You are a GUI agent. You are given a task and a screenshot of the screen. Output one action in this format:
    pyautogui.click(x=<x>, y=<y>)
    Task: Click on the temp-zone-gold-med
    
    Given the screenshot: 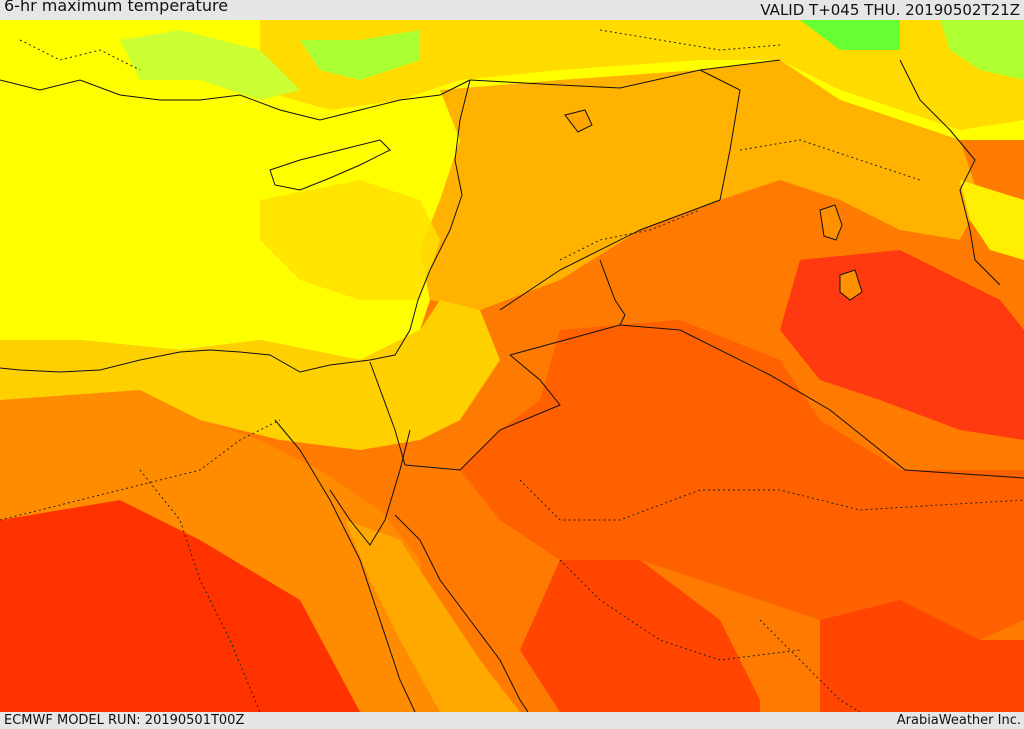 What is the action you would take?
    pyautogui.click(x=250, y=375)
    